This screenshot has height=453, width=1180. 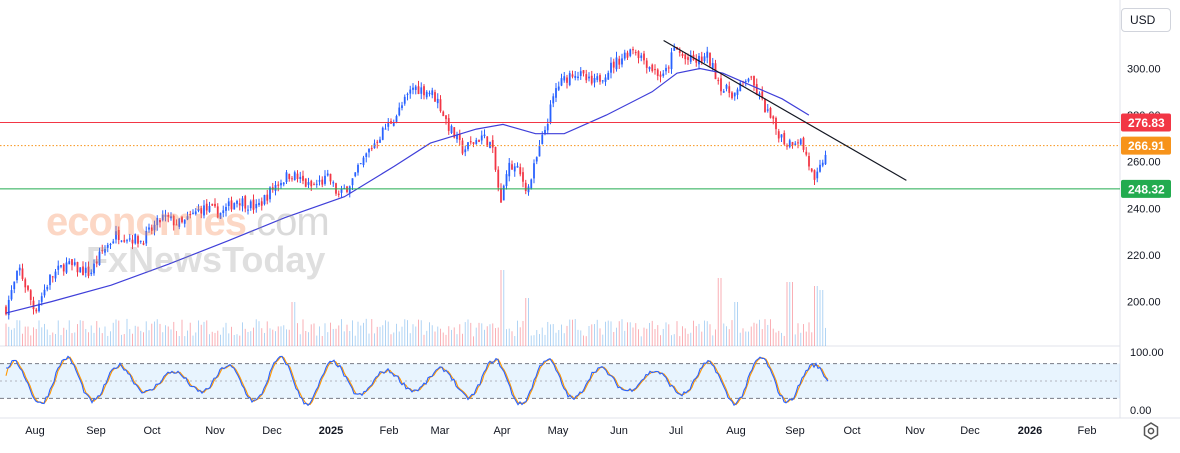 What do you see at coordinates (1146, 20) in the screenshot?
I see `currency-selector: USD` at bounding box center [1146, 20].